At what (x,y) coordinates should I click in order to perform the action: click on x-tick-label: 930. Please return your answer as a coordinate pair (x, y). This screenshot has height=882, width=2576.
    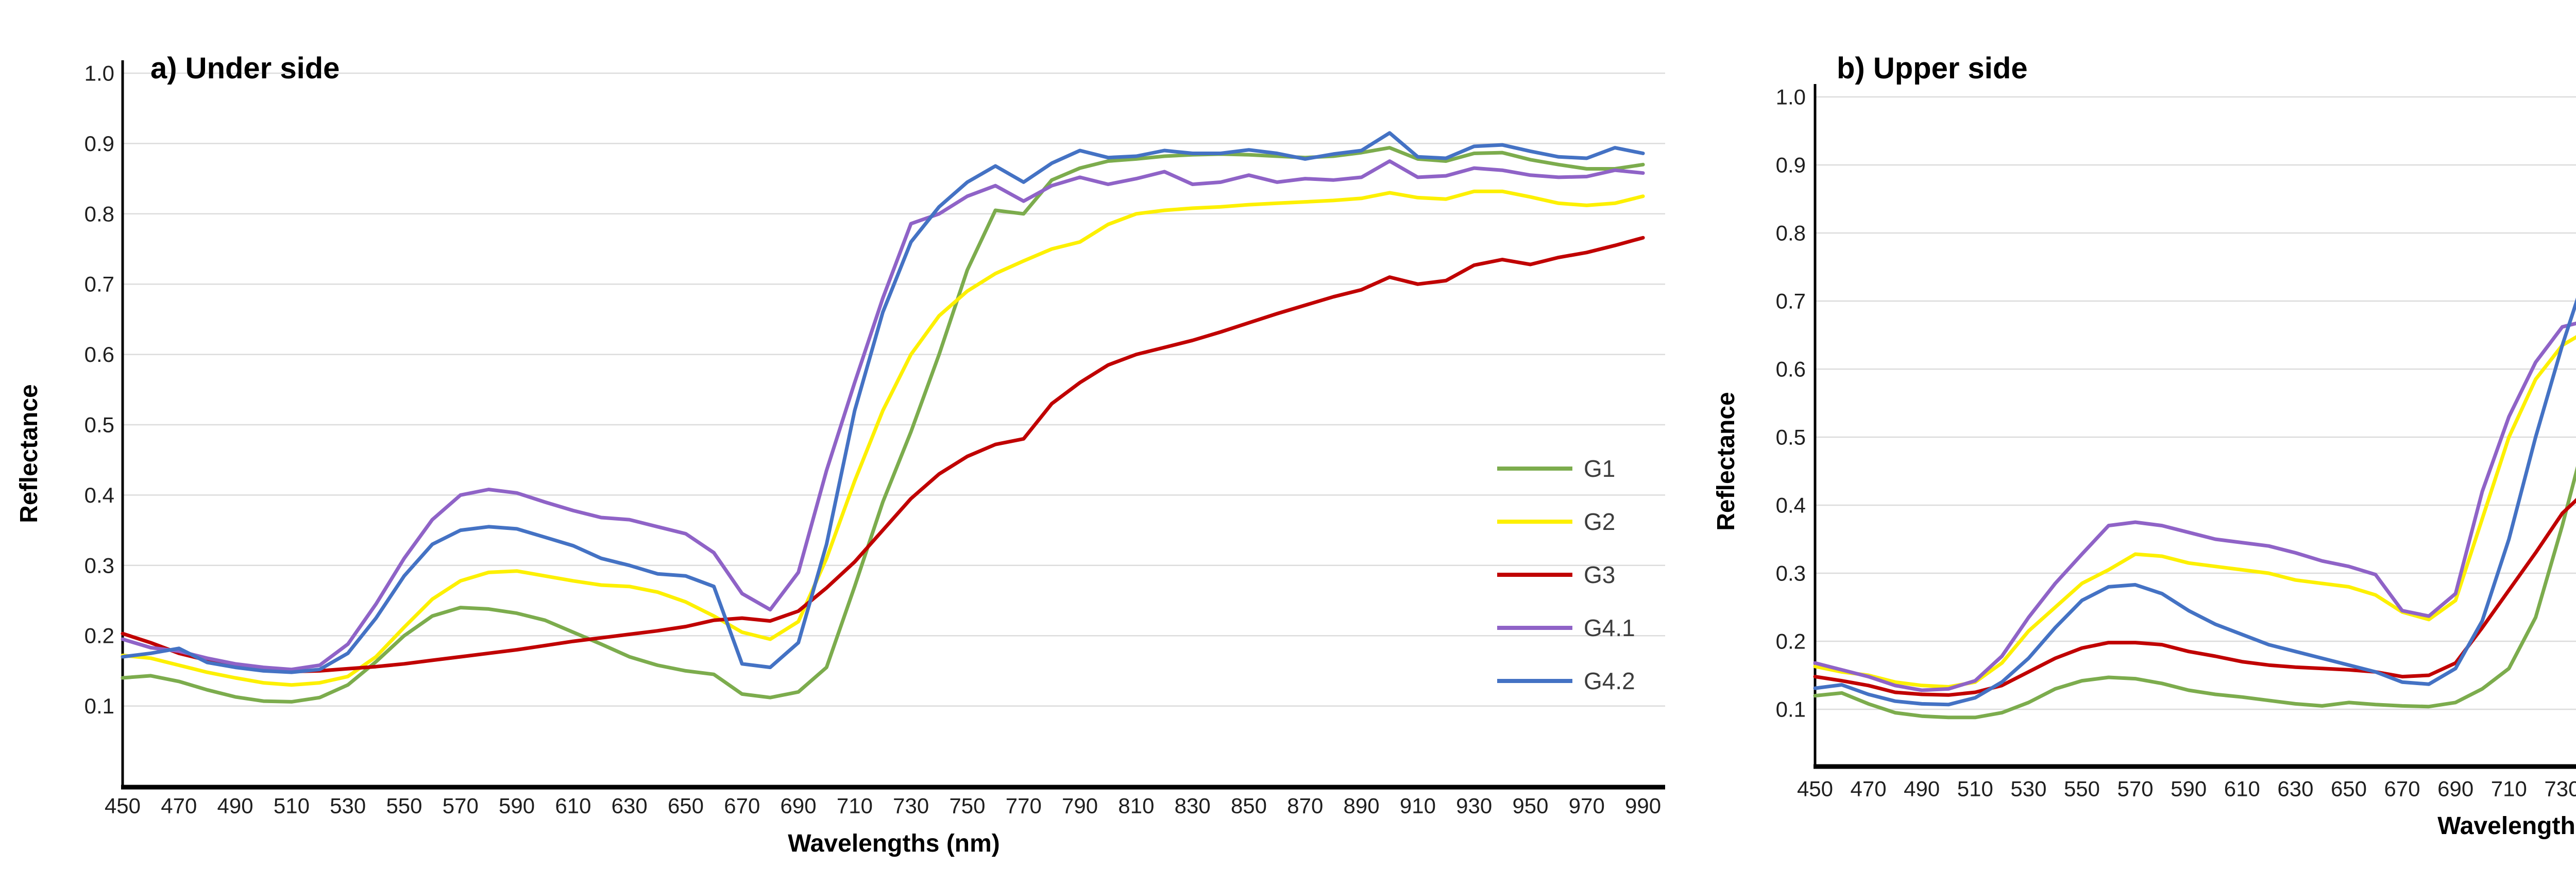
    Looking at the image, I should click on (1474, 806).